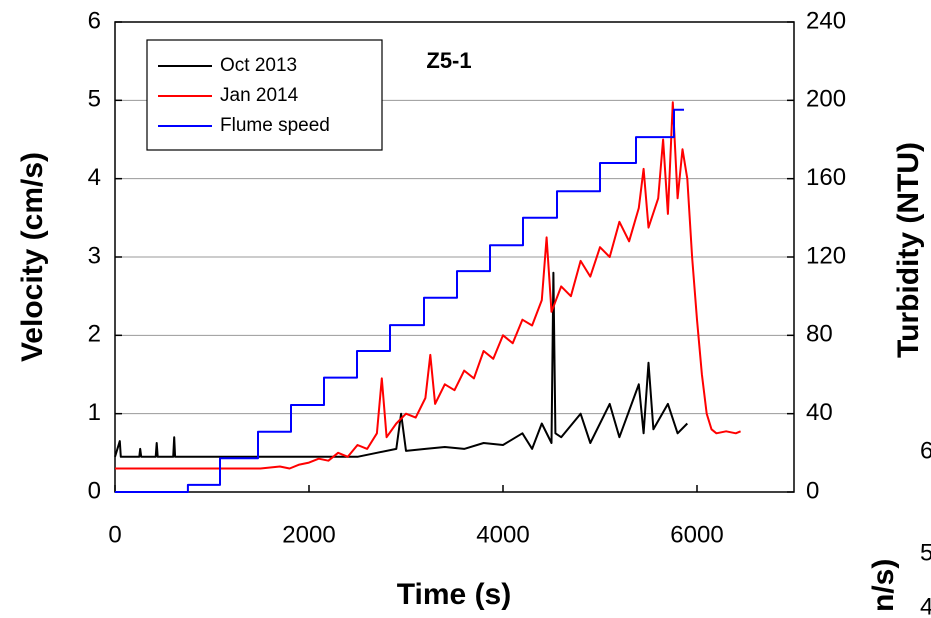 This screenshot has height=618, width=931. Describe the element at coordinates (94, 412) in the screenshot. I see `y-tick-label: 1` at that location.